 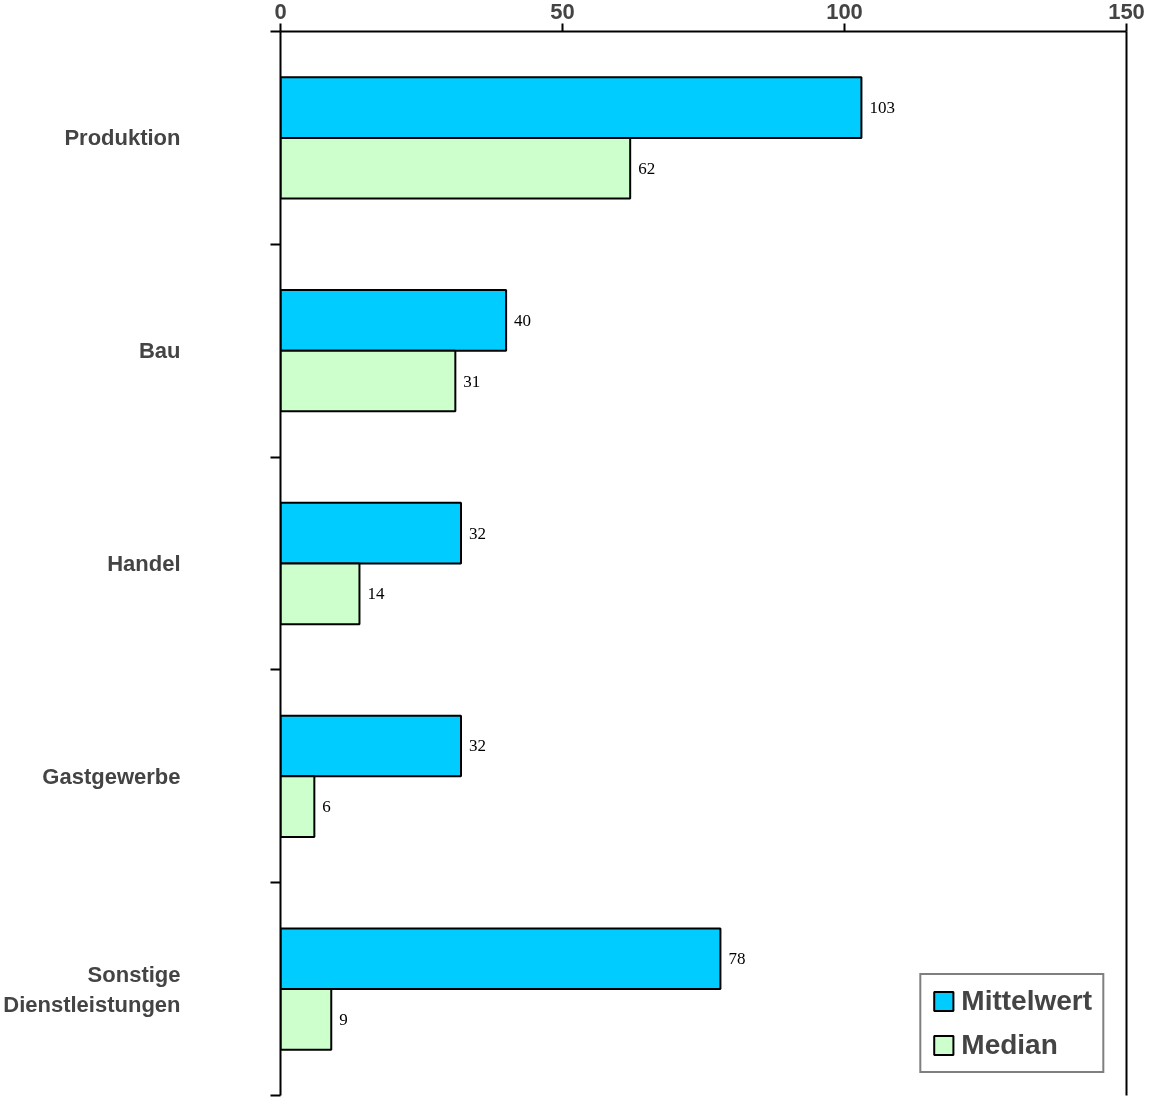 What do you see at coordinates (376, 594) in the screenshot?
I see `data-label: 14` at bounding box center [376, 594].